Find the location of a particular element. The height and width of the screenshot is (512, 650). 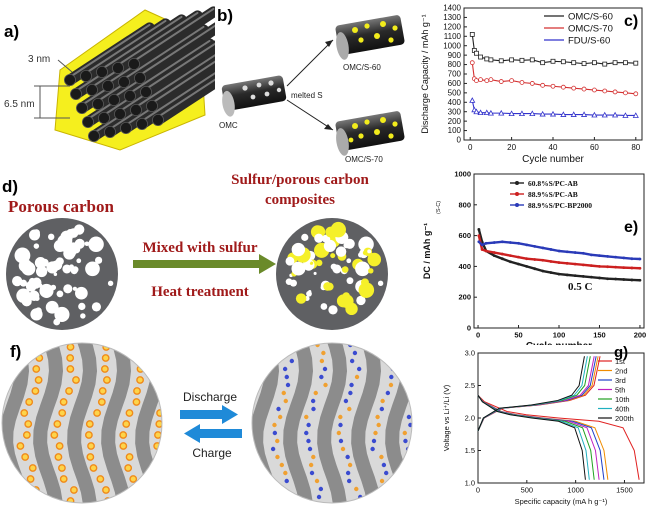

x-tick-label: 150 is located at coordinates (599, 335).